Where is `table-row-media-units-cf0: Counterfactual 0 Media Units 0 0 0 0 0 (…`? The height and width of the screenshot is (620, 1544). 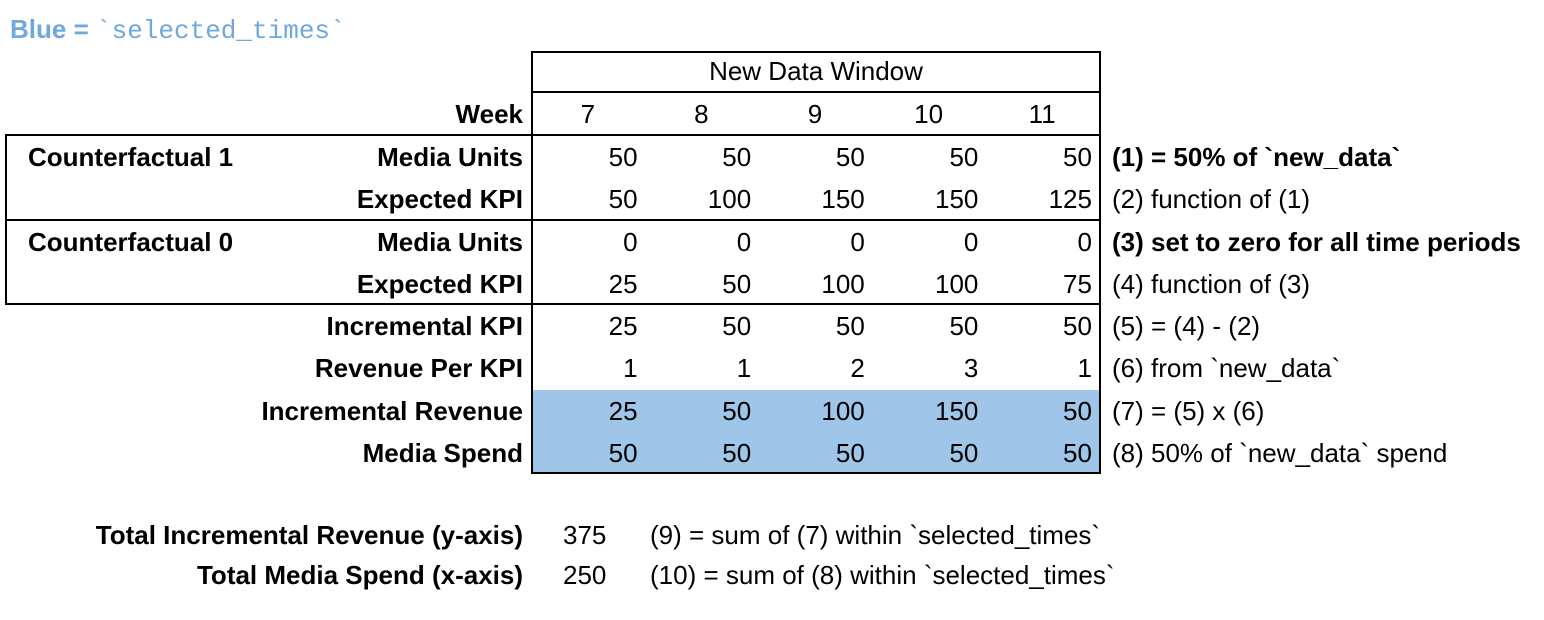
table-row-media-units-cf0: Counterfactual 0 Media Units 0 0 0 0 0 (… is located at coordinates (774, 242).